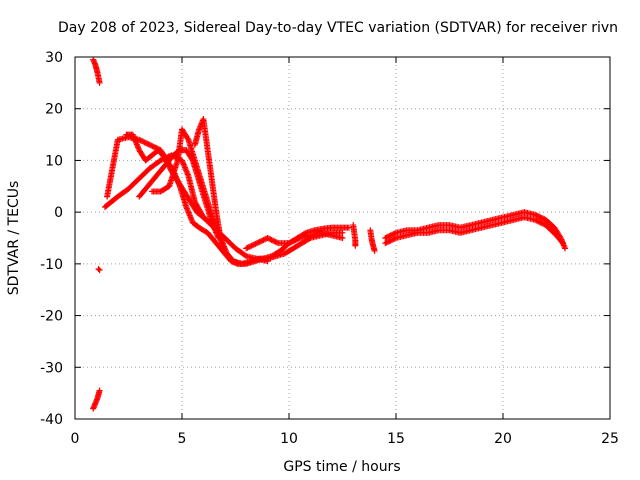 This screenshot has width=640, height=480. What do you see at coordinates (182, 439) in the screenshot?
I see `x-tick-label: 5` at bounding box center [182, 439].